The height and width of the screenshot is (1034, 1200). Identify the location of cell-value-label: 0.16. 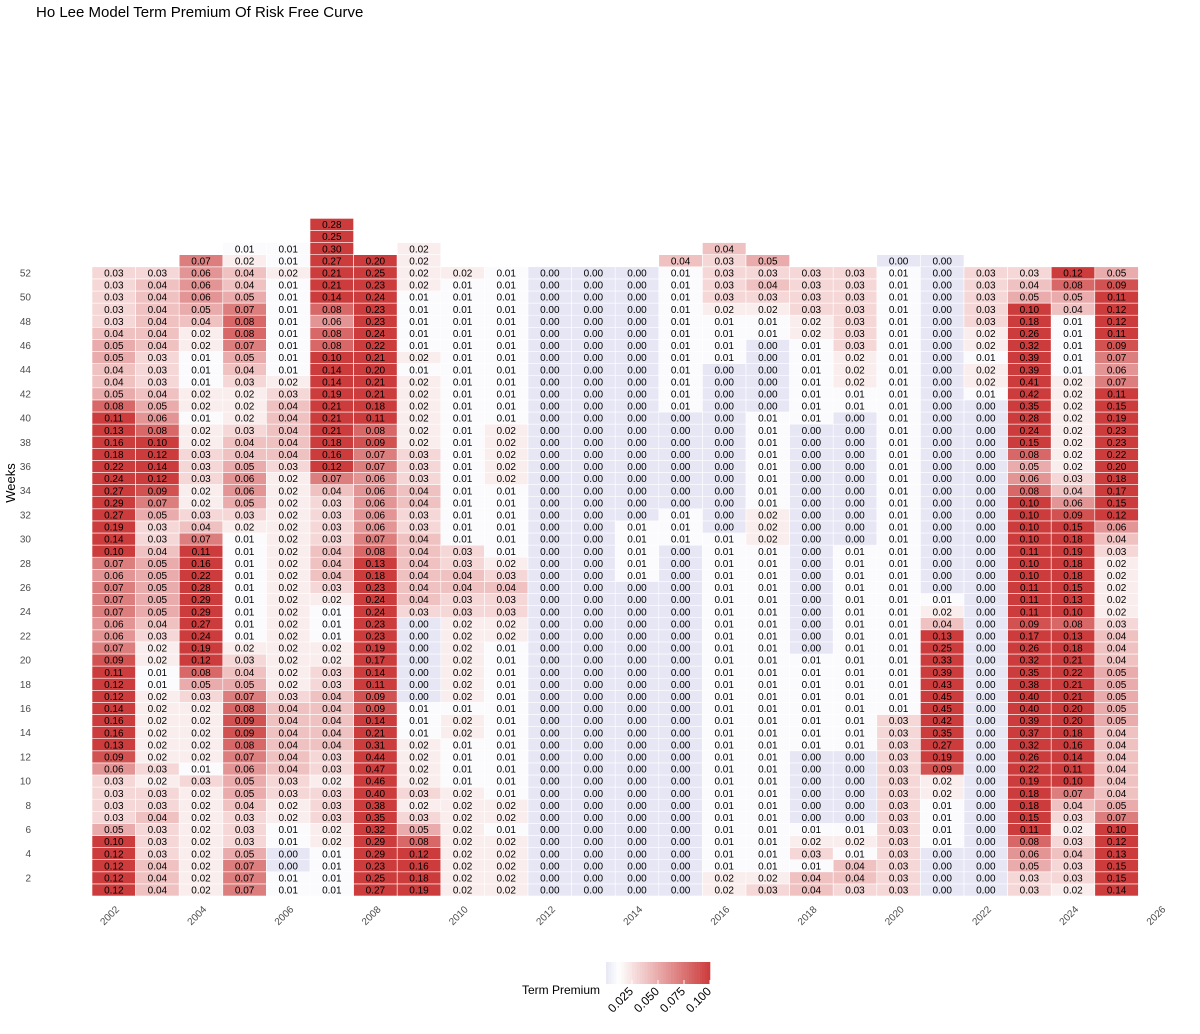
(114, 733).